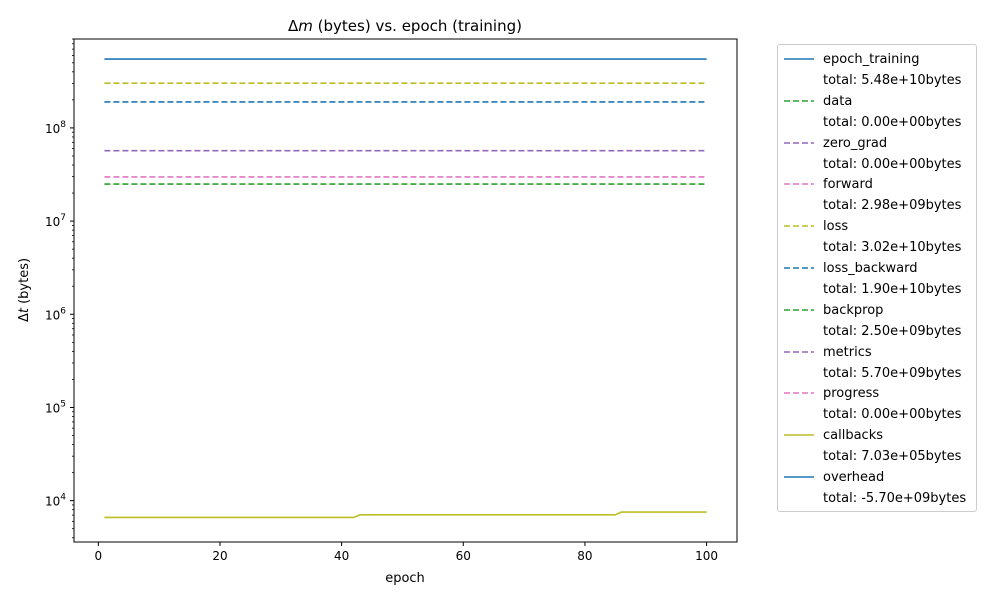  I want to click on x-tick-label: 20, so click(219, 556).